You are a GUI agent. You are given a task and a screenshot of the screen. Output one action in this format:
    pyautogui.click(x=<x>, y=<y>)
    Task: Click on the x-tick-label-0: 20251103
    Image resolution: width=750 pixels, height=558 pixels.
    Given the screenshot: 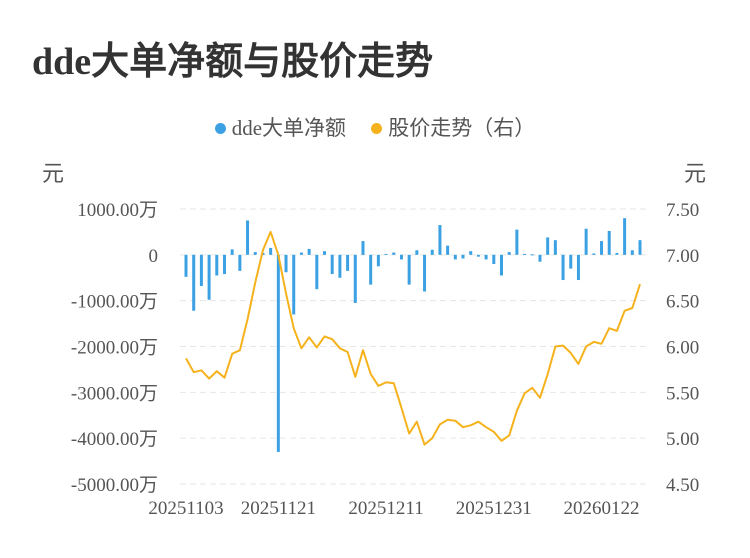 What is the action you would take?
    pyautogui.click(x=185, y=508)
    